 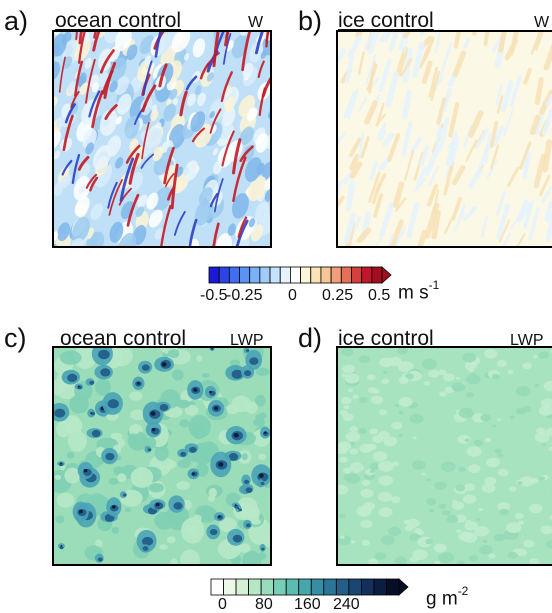 What do you see at coordinates (292, 295) in the screenshot?
I see `w-tick-3: 0` at bounding box center [292, 295].